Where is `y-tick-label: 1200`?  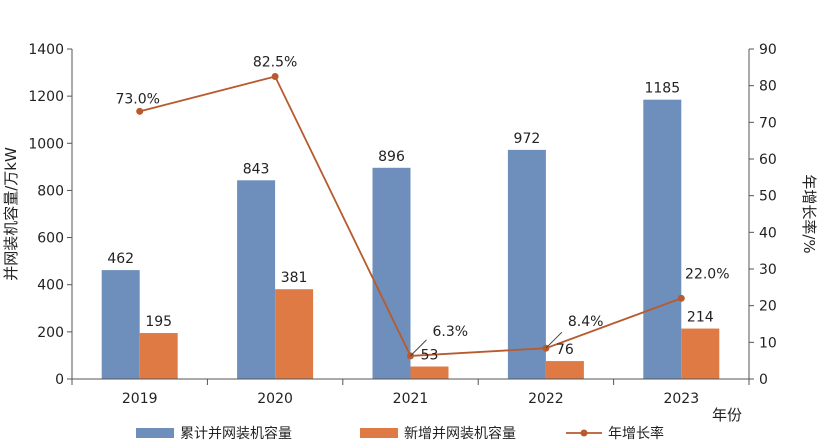
y-tick-label: 1200 is located at coordinates (46, 97).